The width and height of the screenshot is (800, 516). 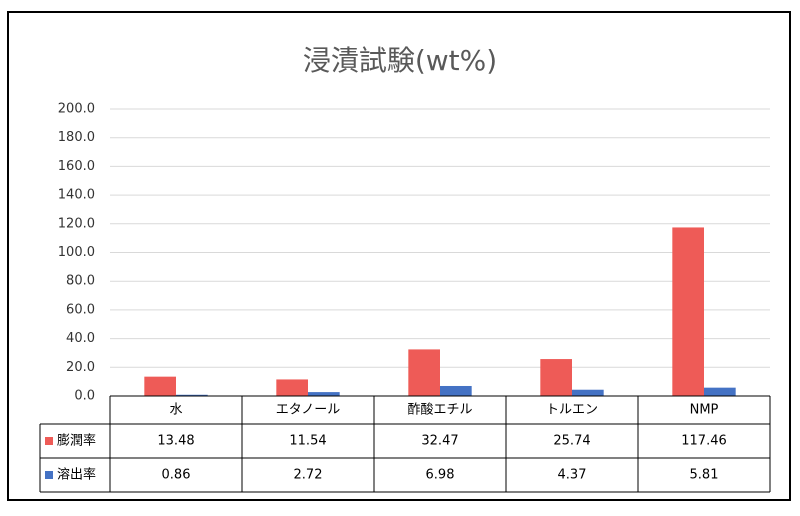 I want to click on x-tick-label: 酢酸エチル, so click(x=439, y=410).